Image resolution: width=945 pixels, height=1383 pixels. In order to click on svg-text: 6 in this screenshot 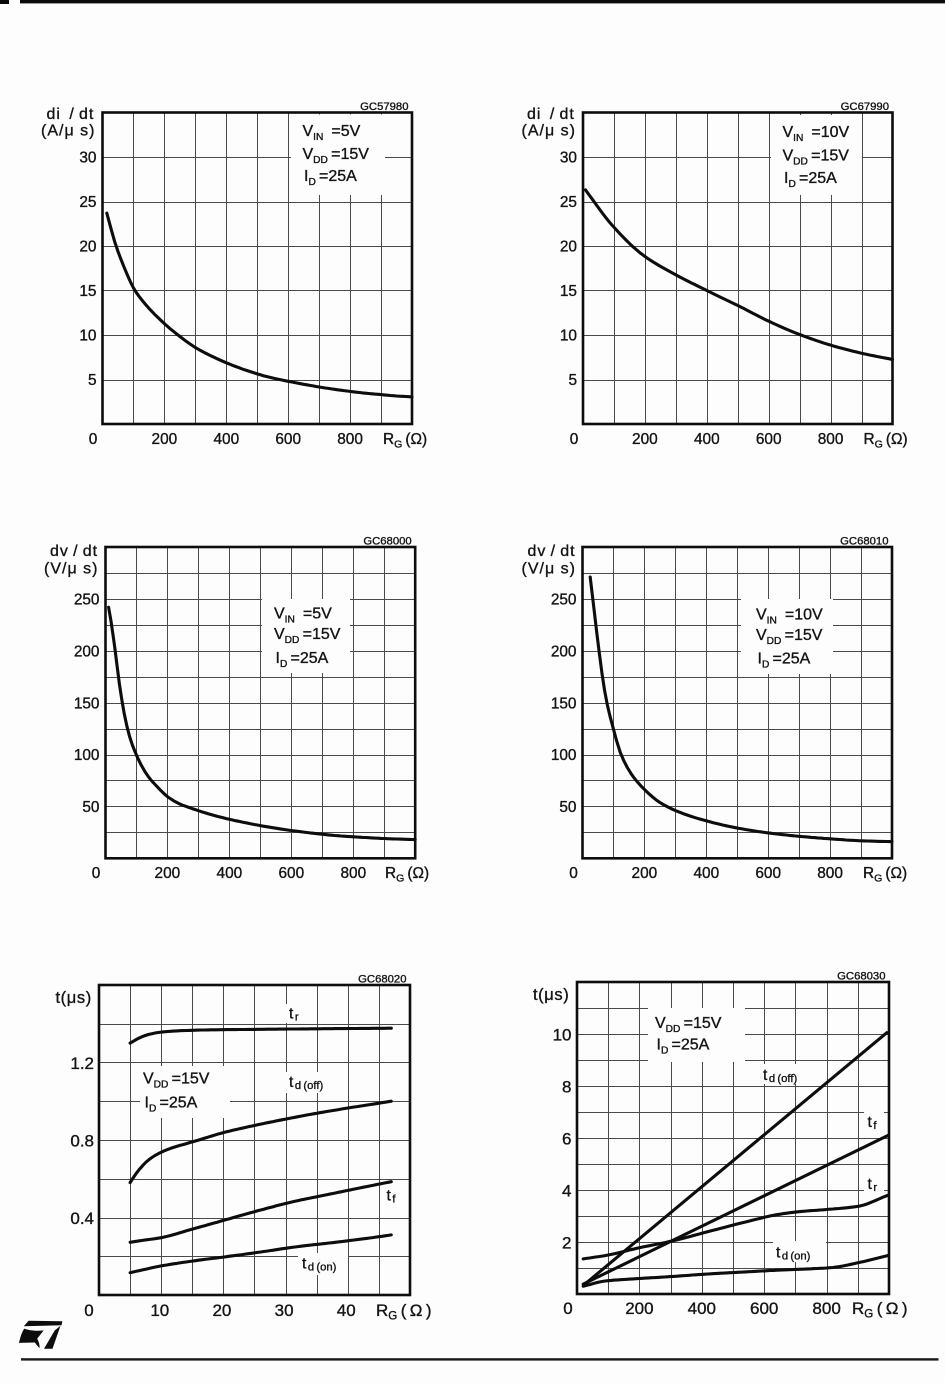, I will do `click(566, 1138)`.